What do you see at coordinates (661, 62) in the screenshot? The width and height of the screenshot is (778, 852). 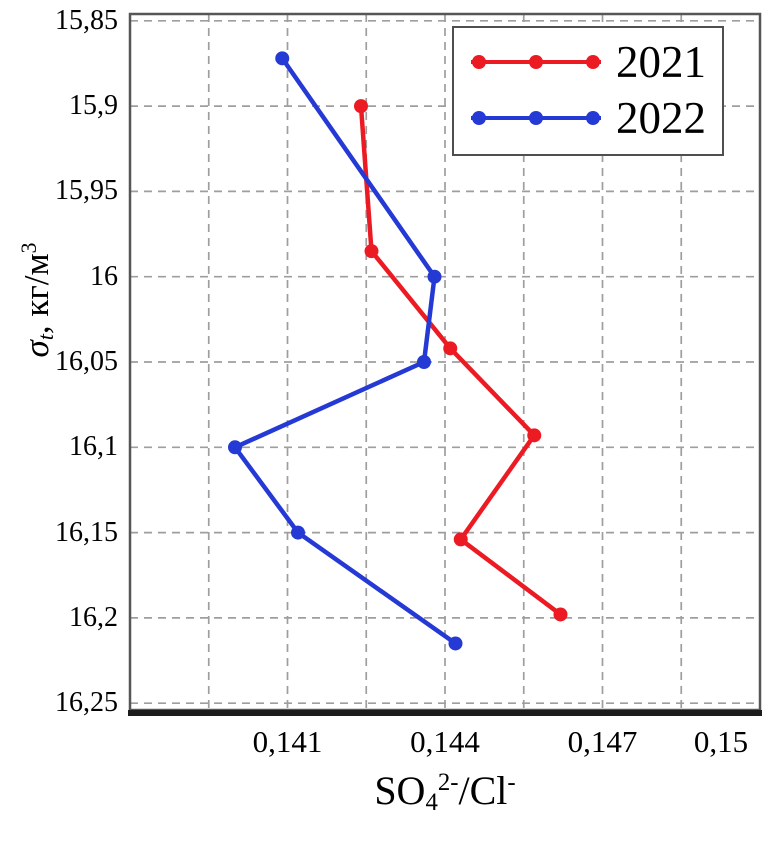 I see `legend-label-2021: 2021` at bounding box center [661, 62].